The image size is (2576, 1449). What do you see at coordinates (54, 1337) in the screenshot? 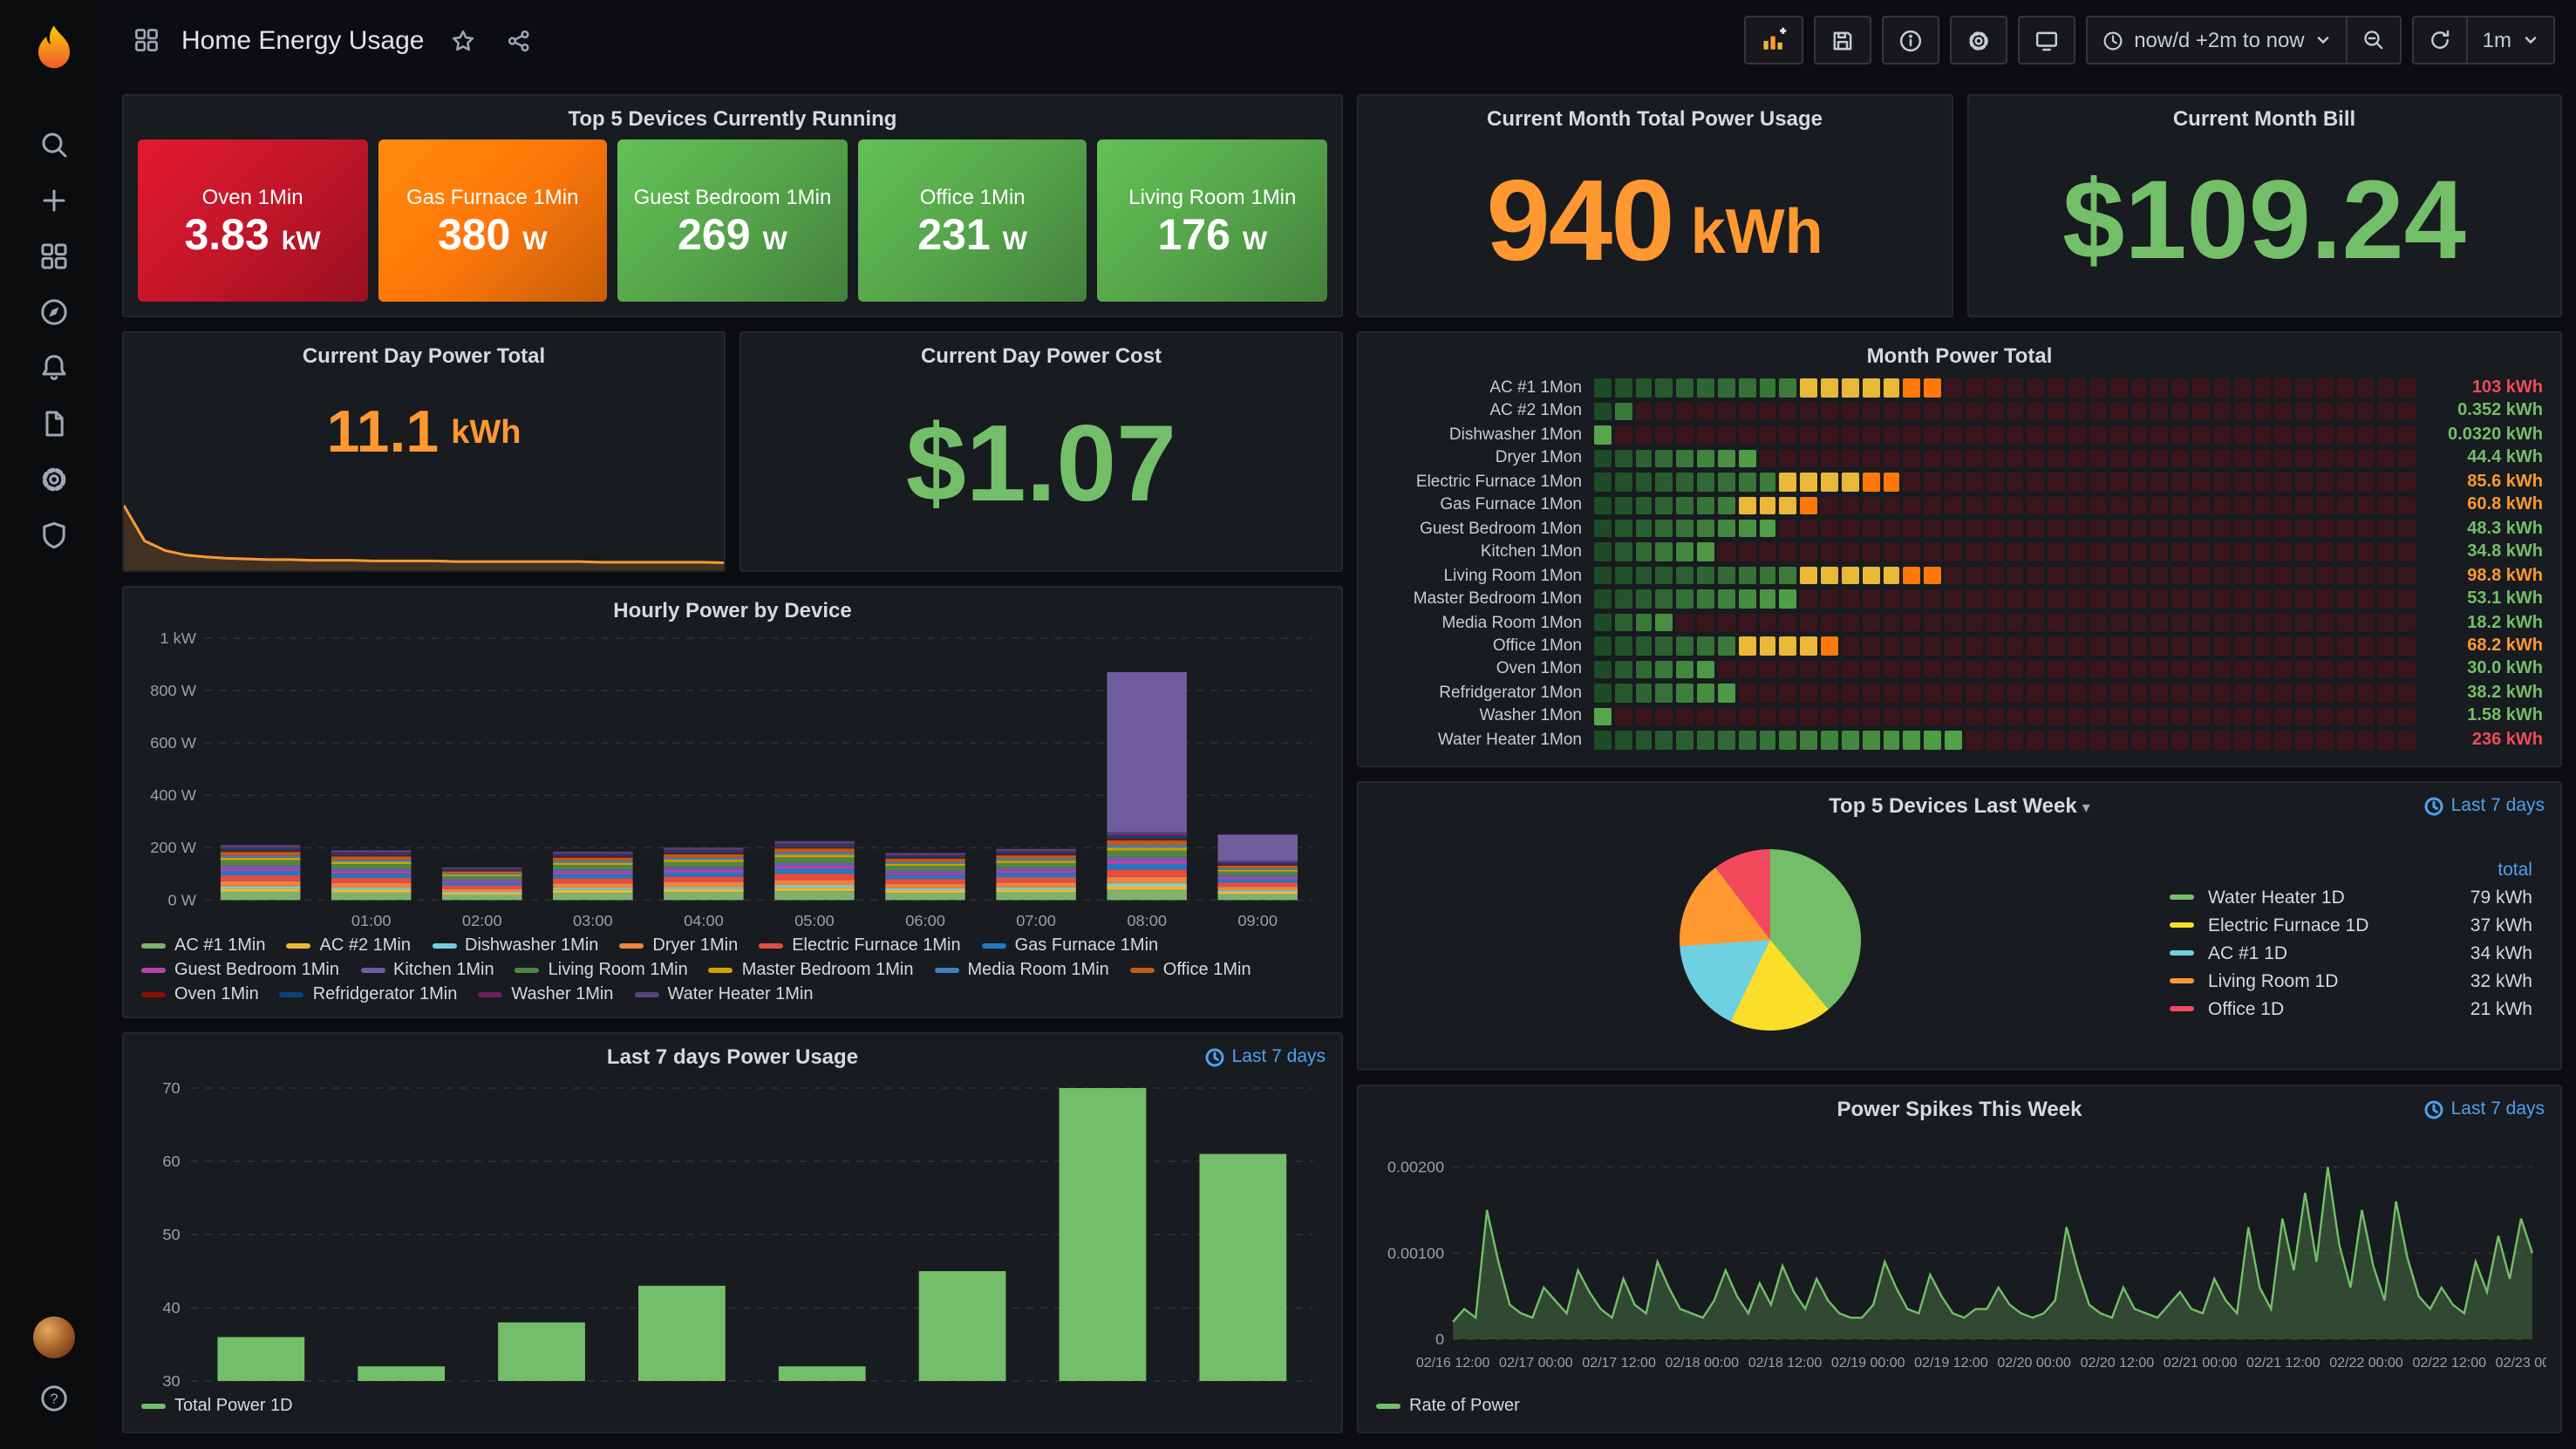
I see `user-avatar` at bounding box center [54, 1337].